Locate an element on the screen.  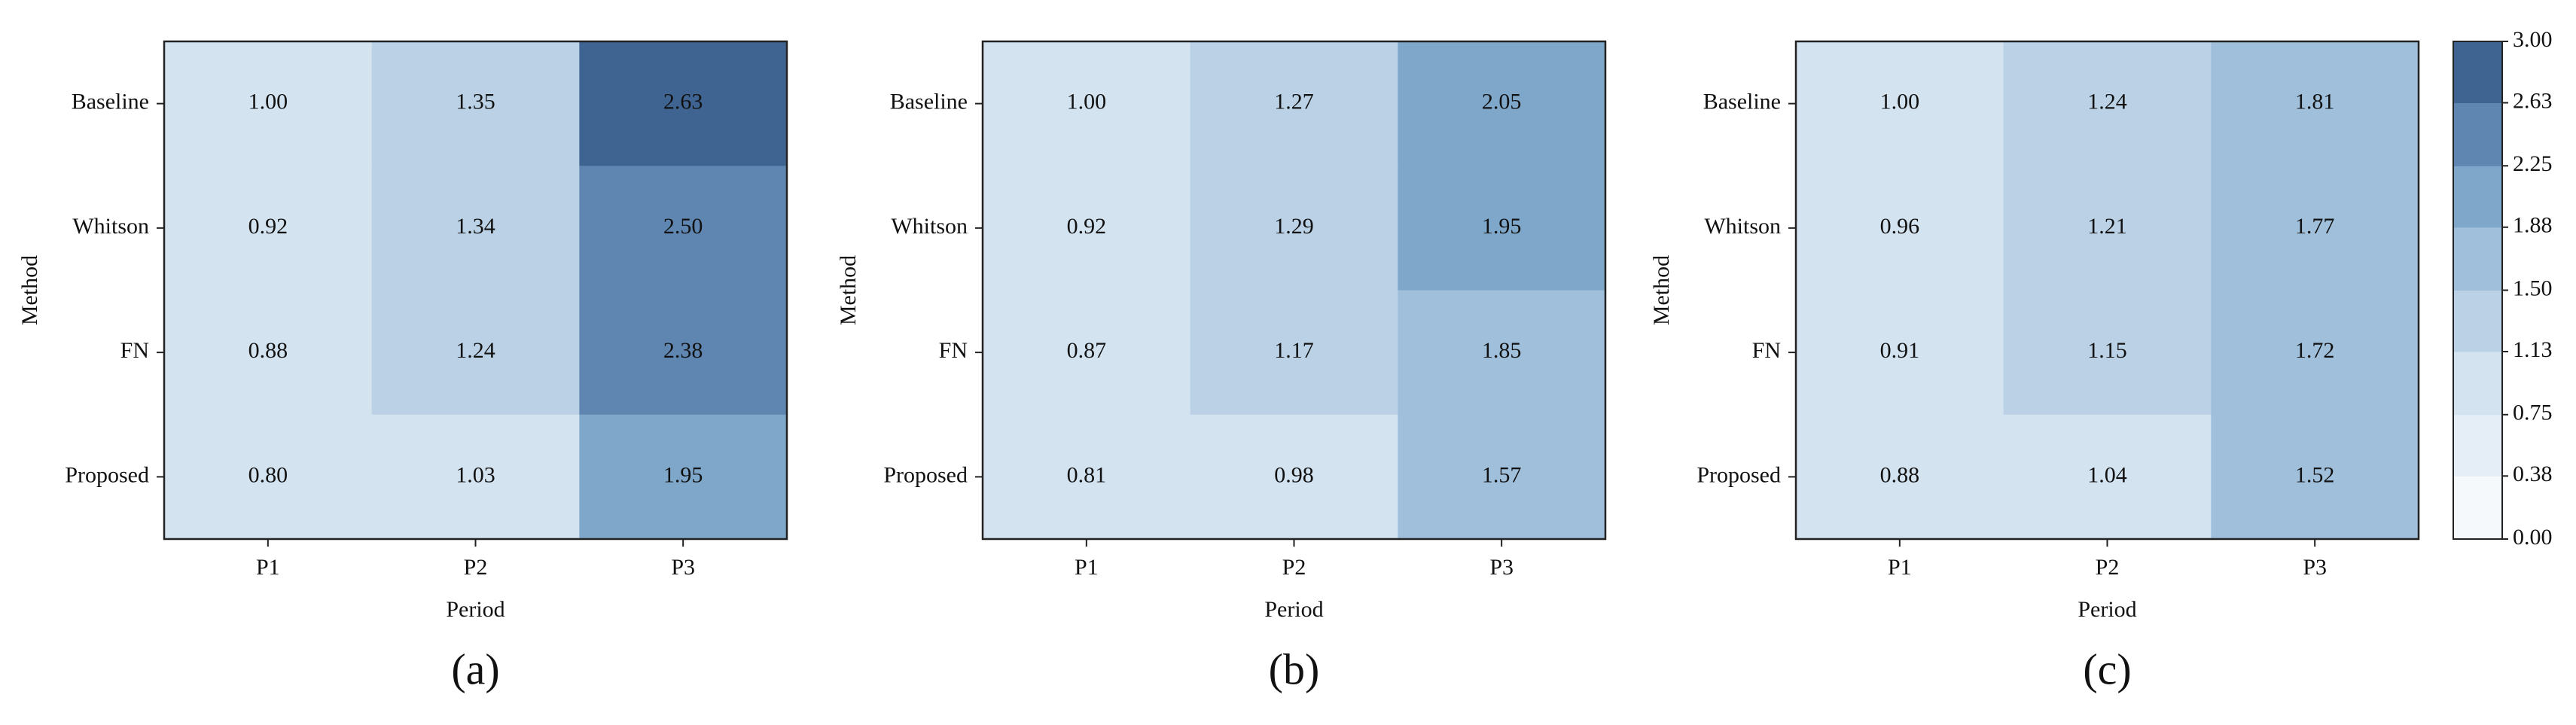
cell-label: 2.50 is located at coordinates (683, 226).